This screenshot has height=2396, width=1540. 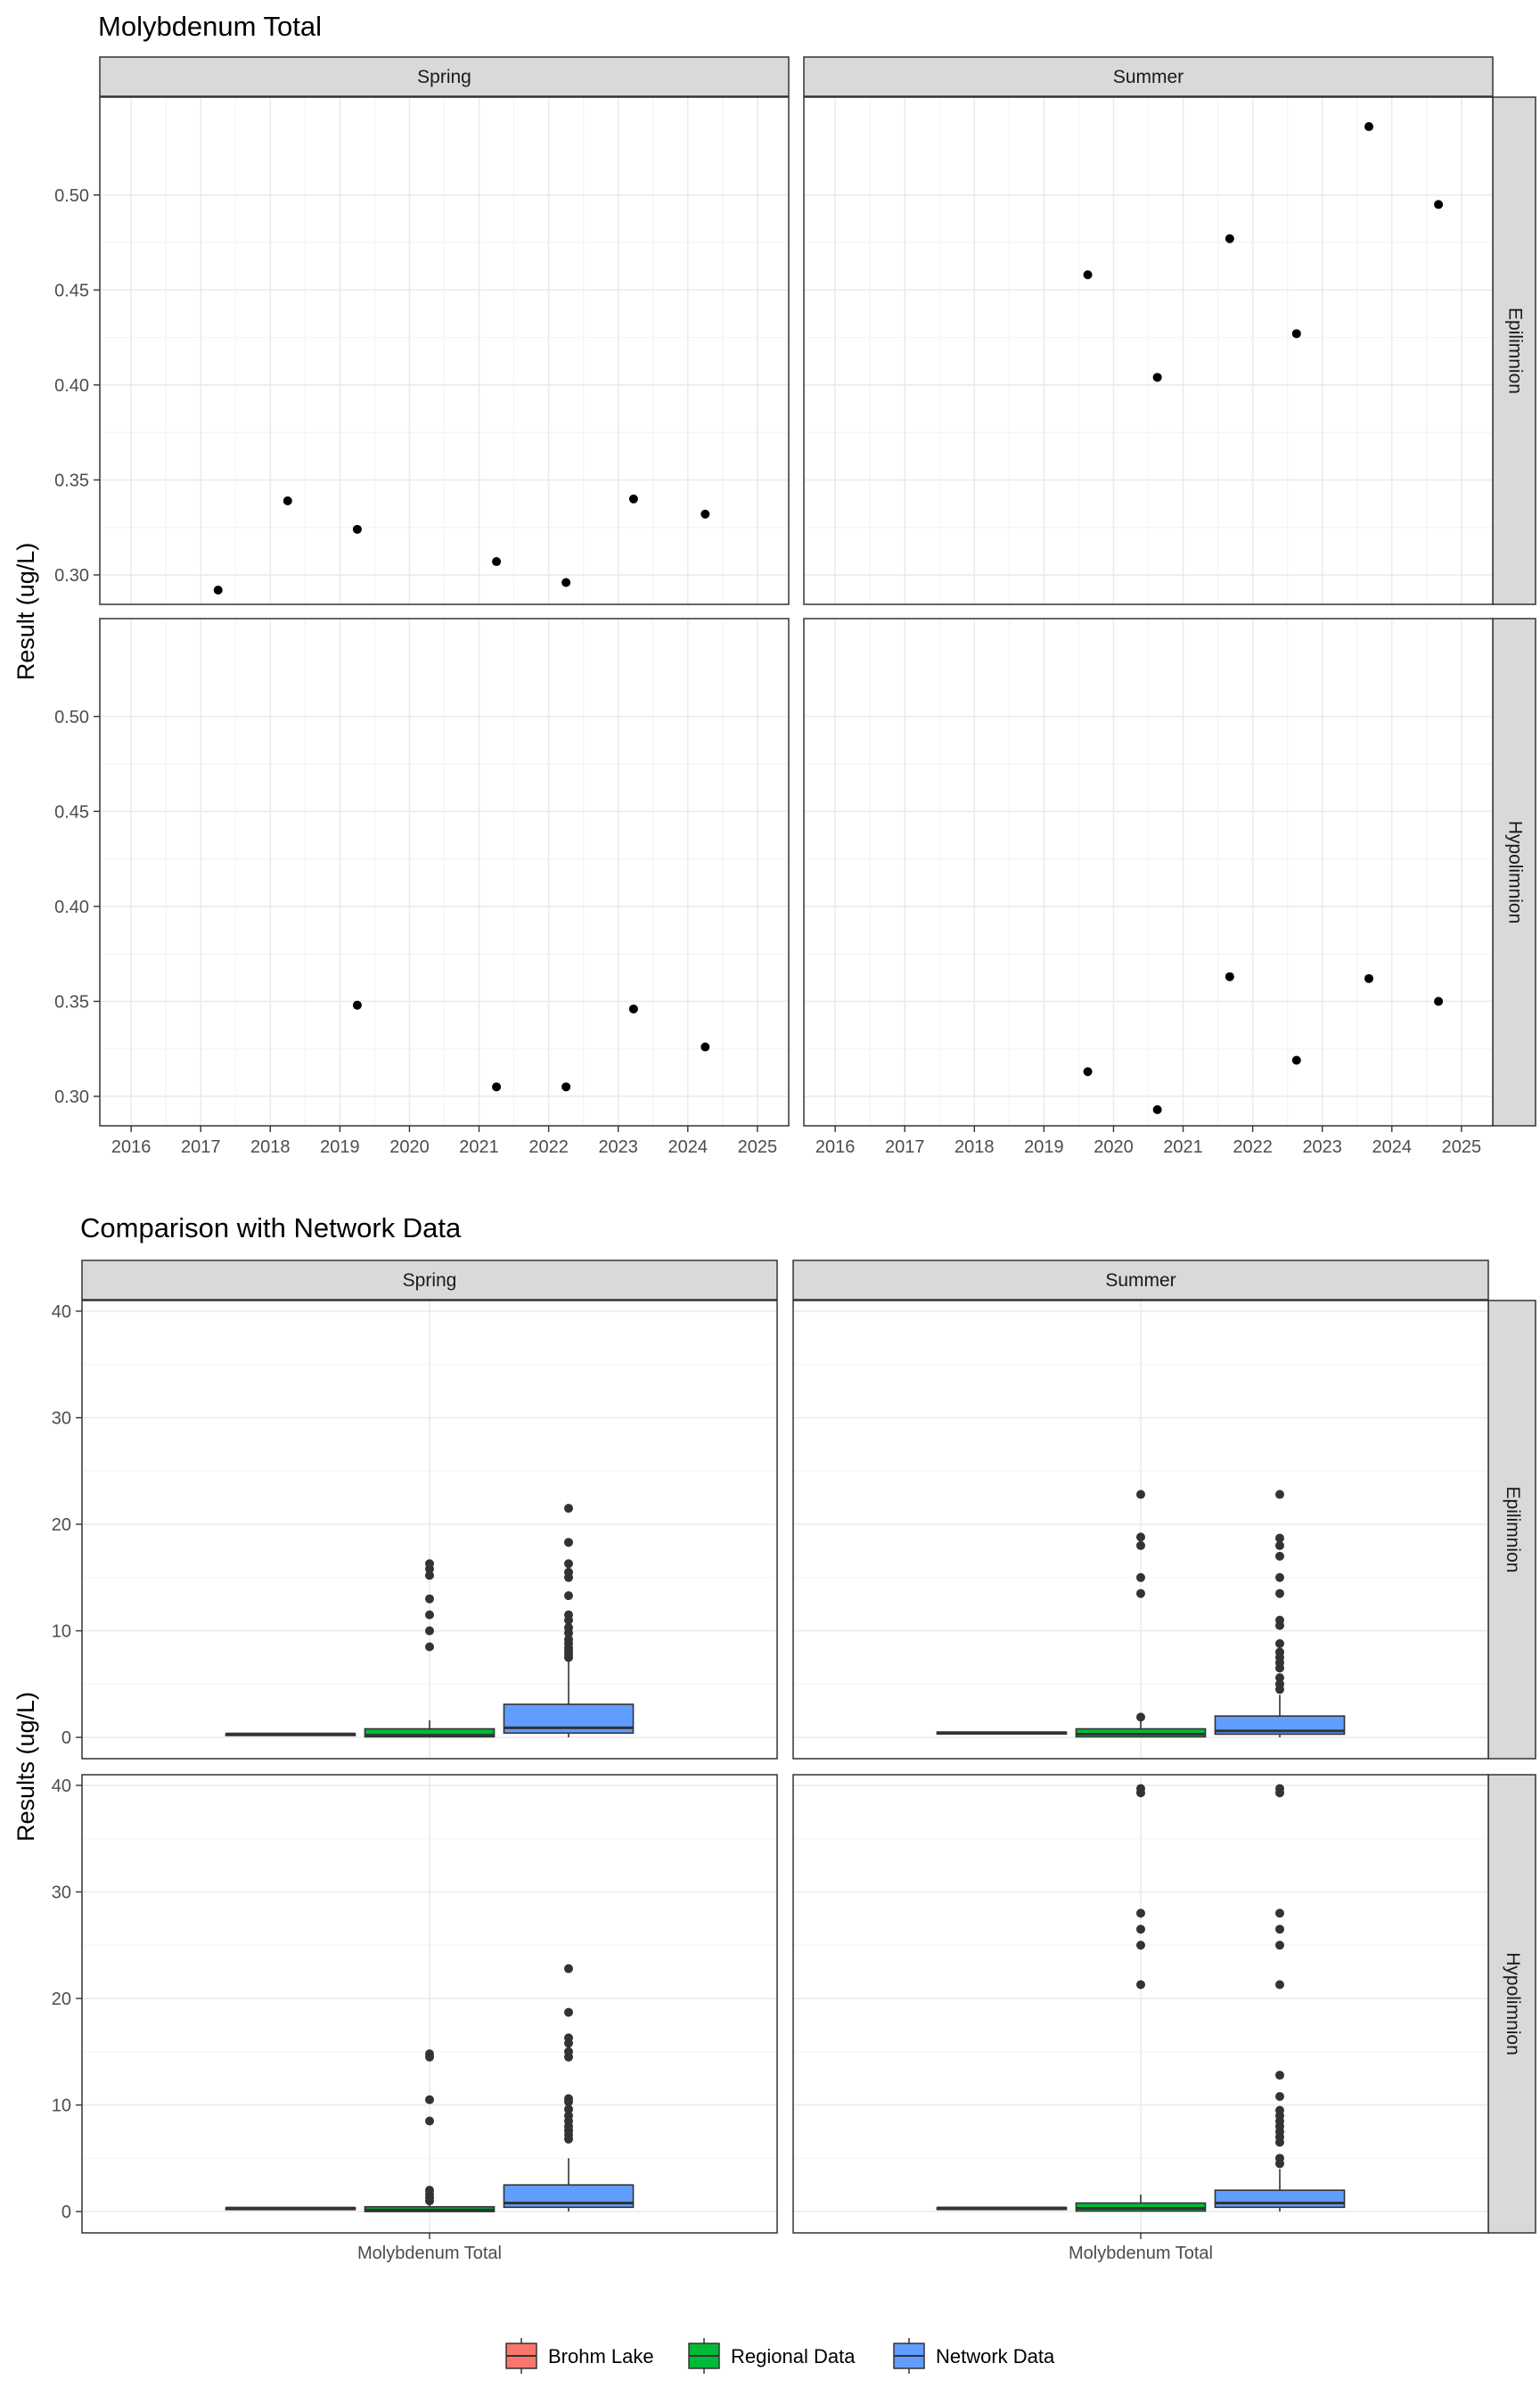 What do you see at coordinates (1280, 2199) in the screenshot?
I see `box-network-data` at bounding box center [1280, 2199].